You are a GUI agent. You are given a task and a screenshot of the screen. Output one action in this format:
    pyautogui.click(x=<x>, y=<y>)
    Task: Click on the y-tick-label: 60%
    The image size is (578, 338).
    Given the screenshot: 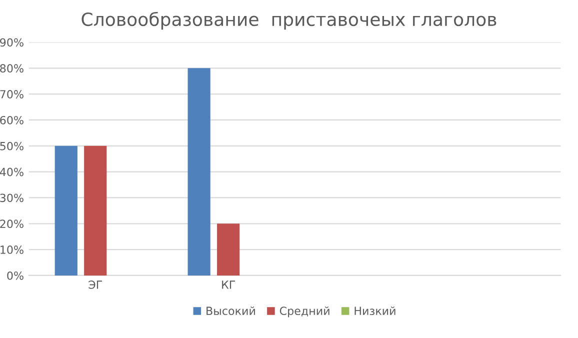 What is the action you would take?
    pyautogui.click(x=12, y=120)
    